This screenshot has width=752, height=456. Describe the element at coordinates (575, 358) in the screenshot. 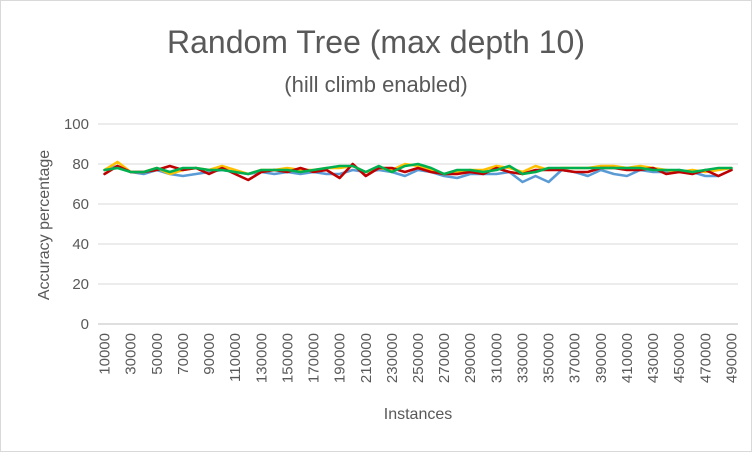

I see `x-tick-label: 370000` at that location.